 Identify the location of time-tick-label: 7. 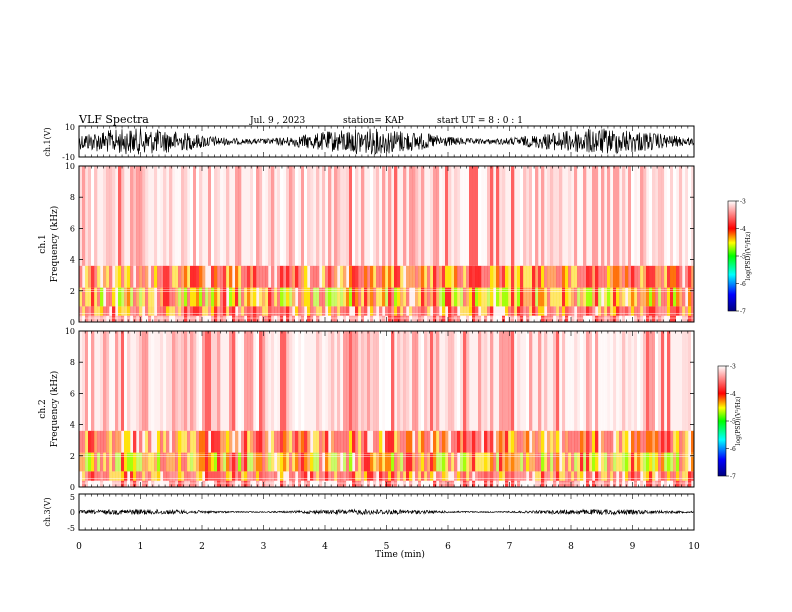
(510, 547).